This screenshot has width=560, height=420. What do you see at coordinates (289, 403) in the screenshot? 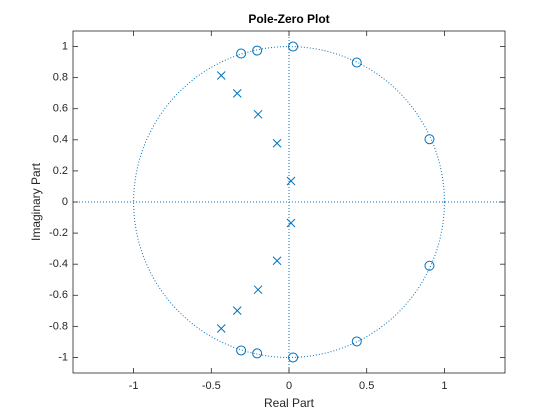
I see `x-axis-label: Real Part` at bounding box center [289, 403].